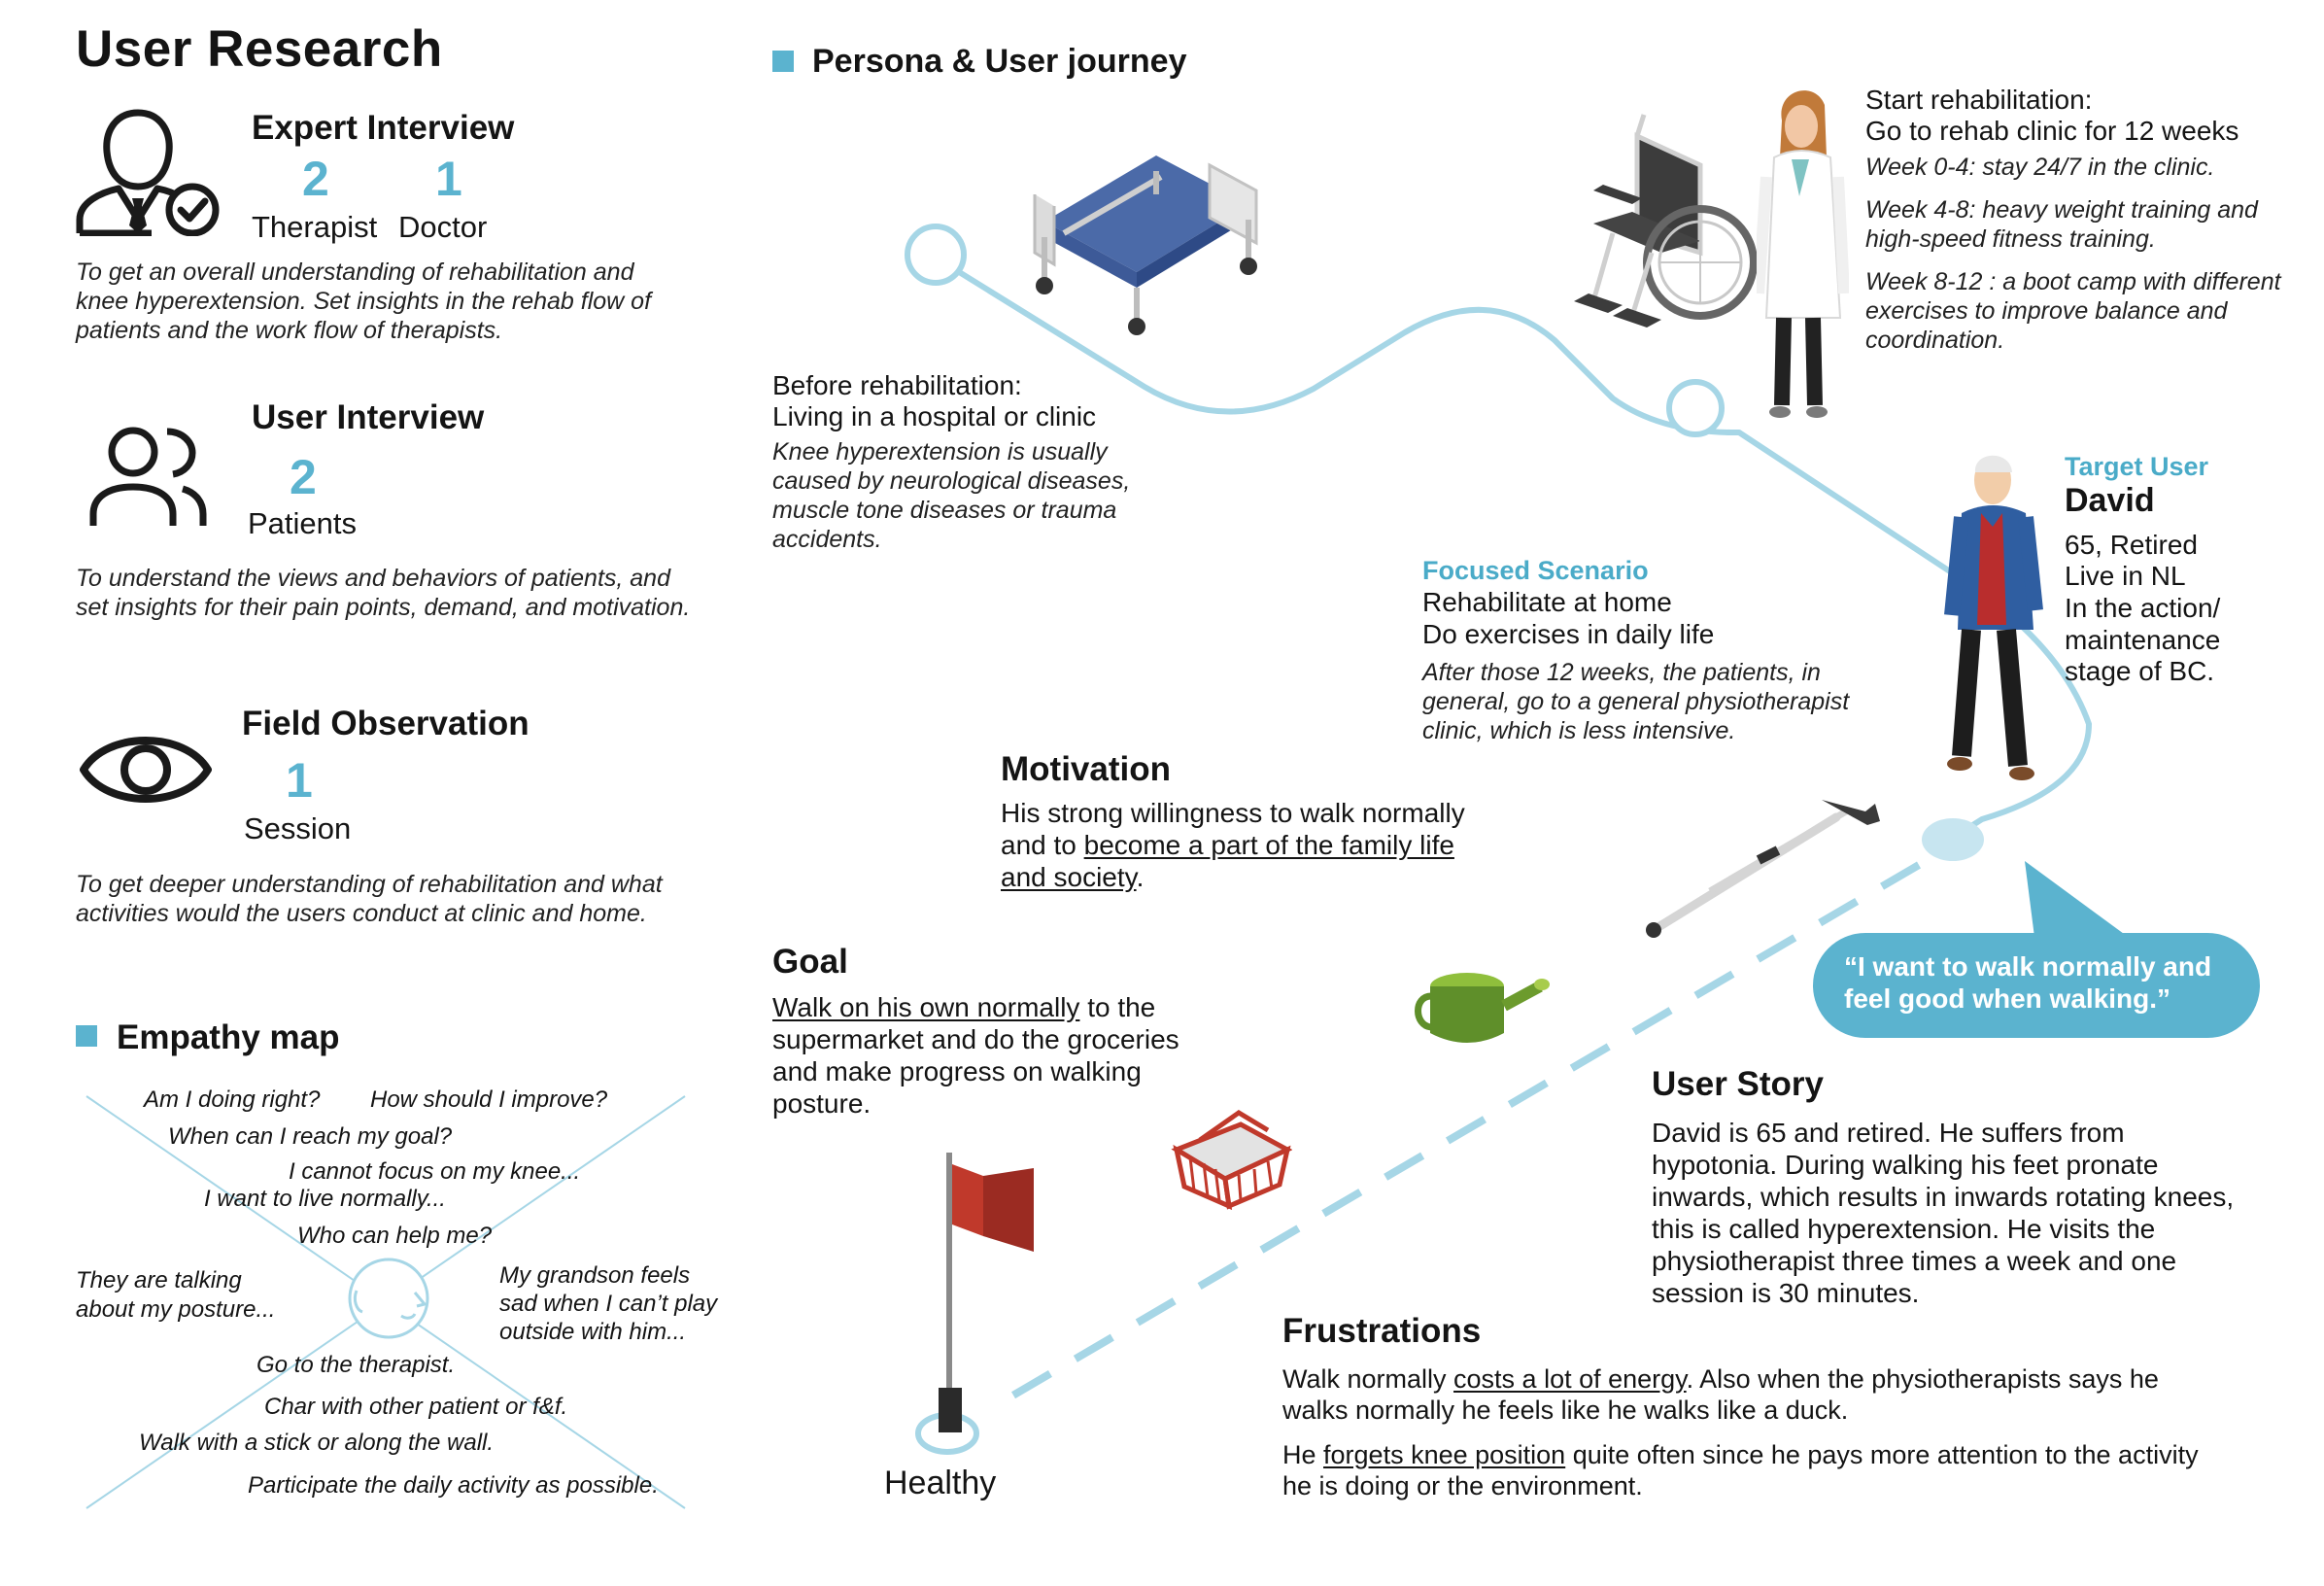 This screenshot has width=2324, height=1586. What do you see at coordinates (304, 477) in the screenshot?
I see `patients-count: 2` at bounding box center [304, 477].